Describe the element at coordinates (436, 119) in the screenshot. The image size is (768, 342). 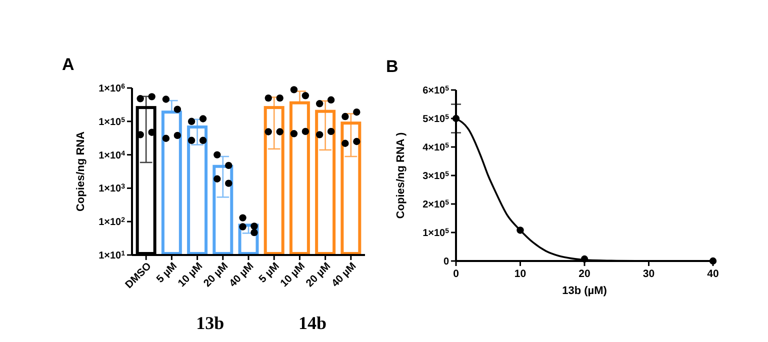
I see `y-tick-label: 5×10$^{5}$` at that location.